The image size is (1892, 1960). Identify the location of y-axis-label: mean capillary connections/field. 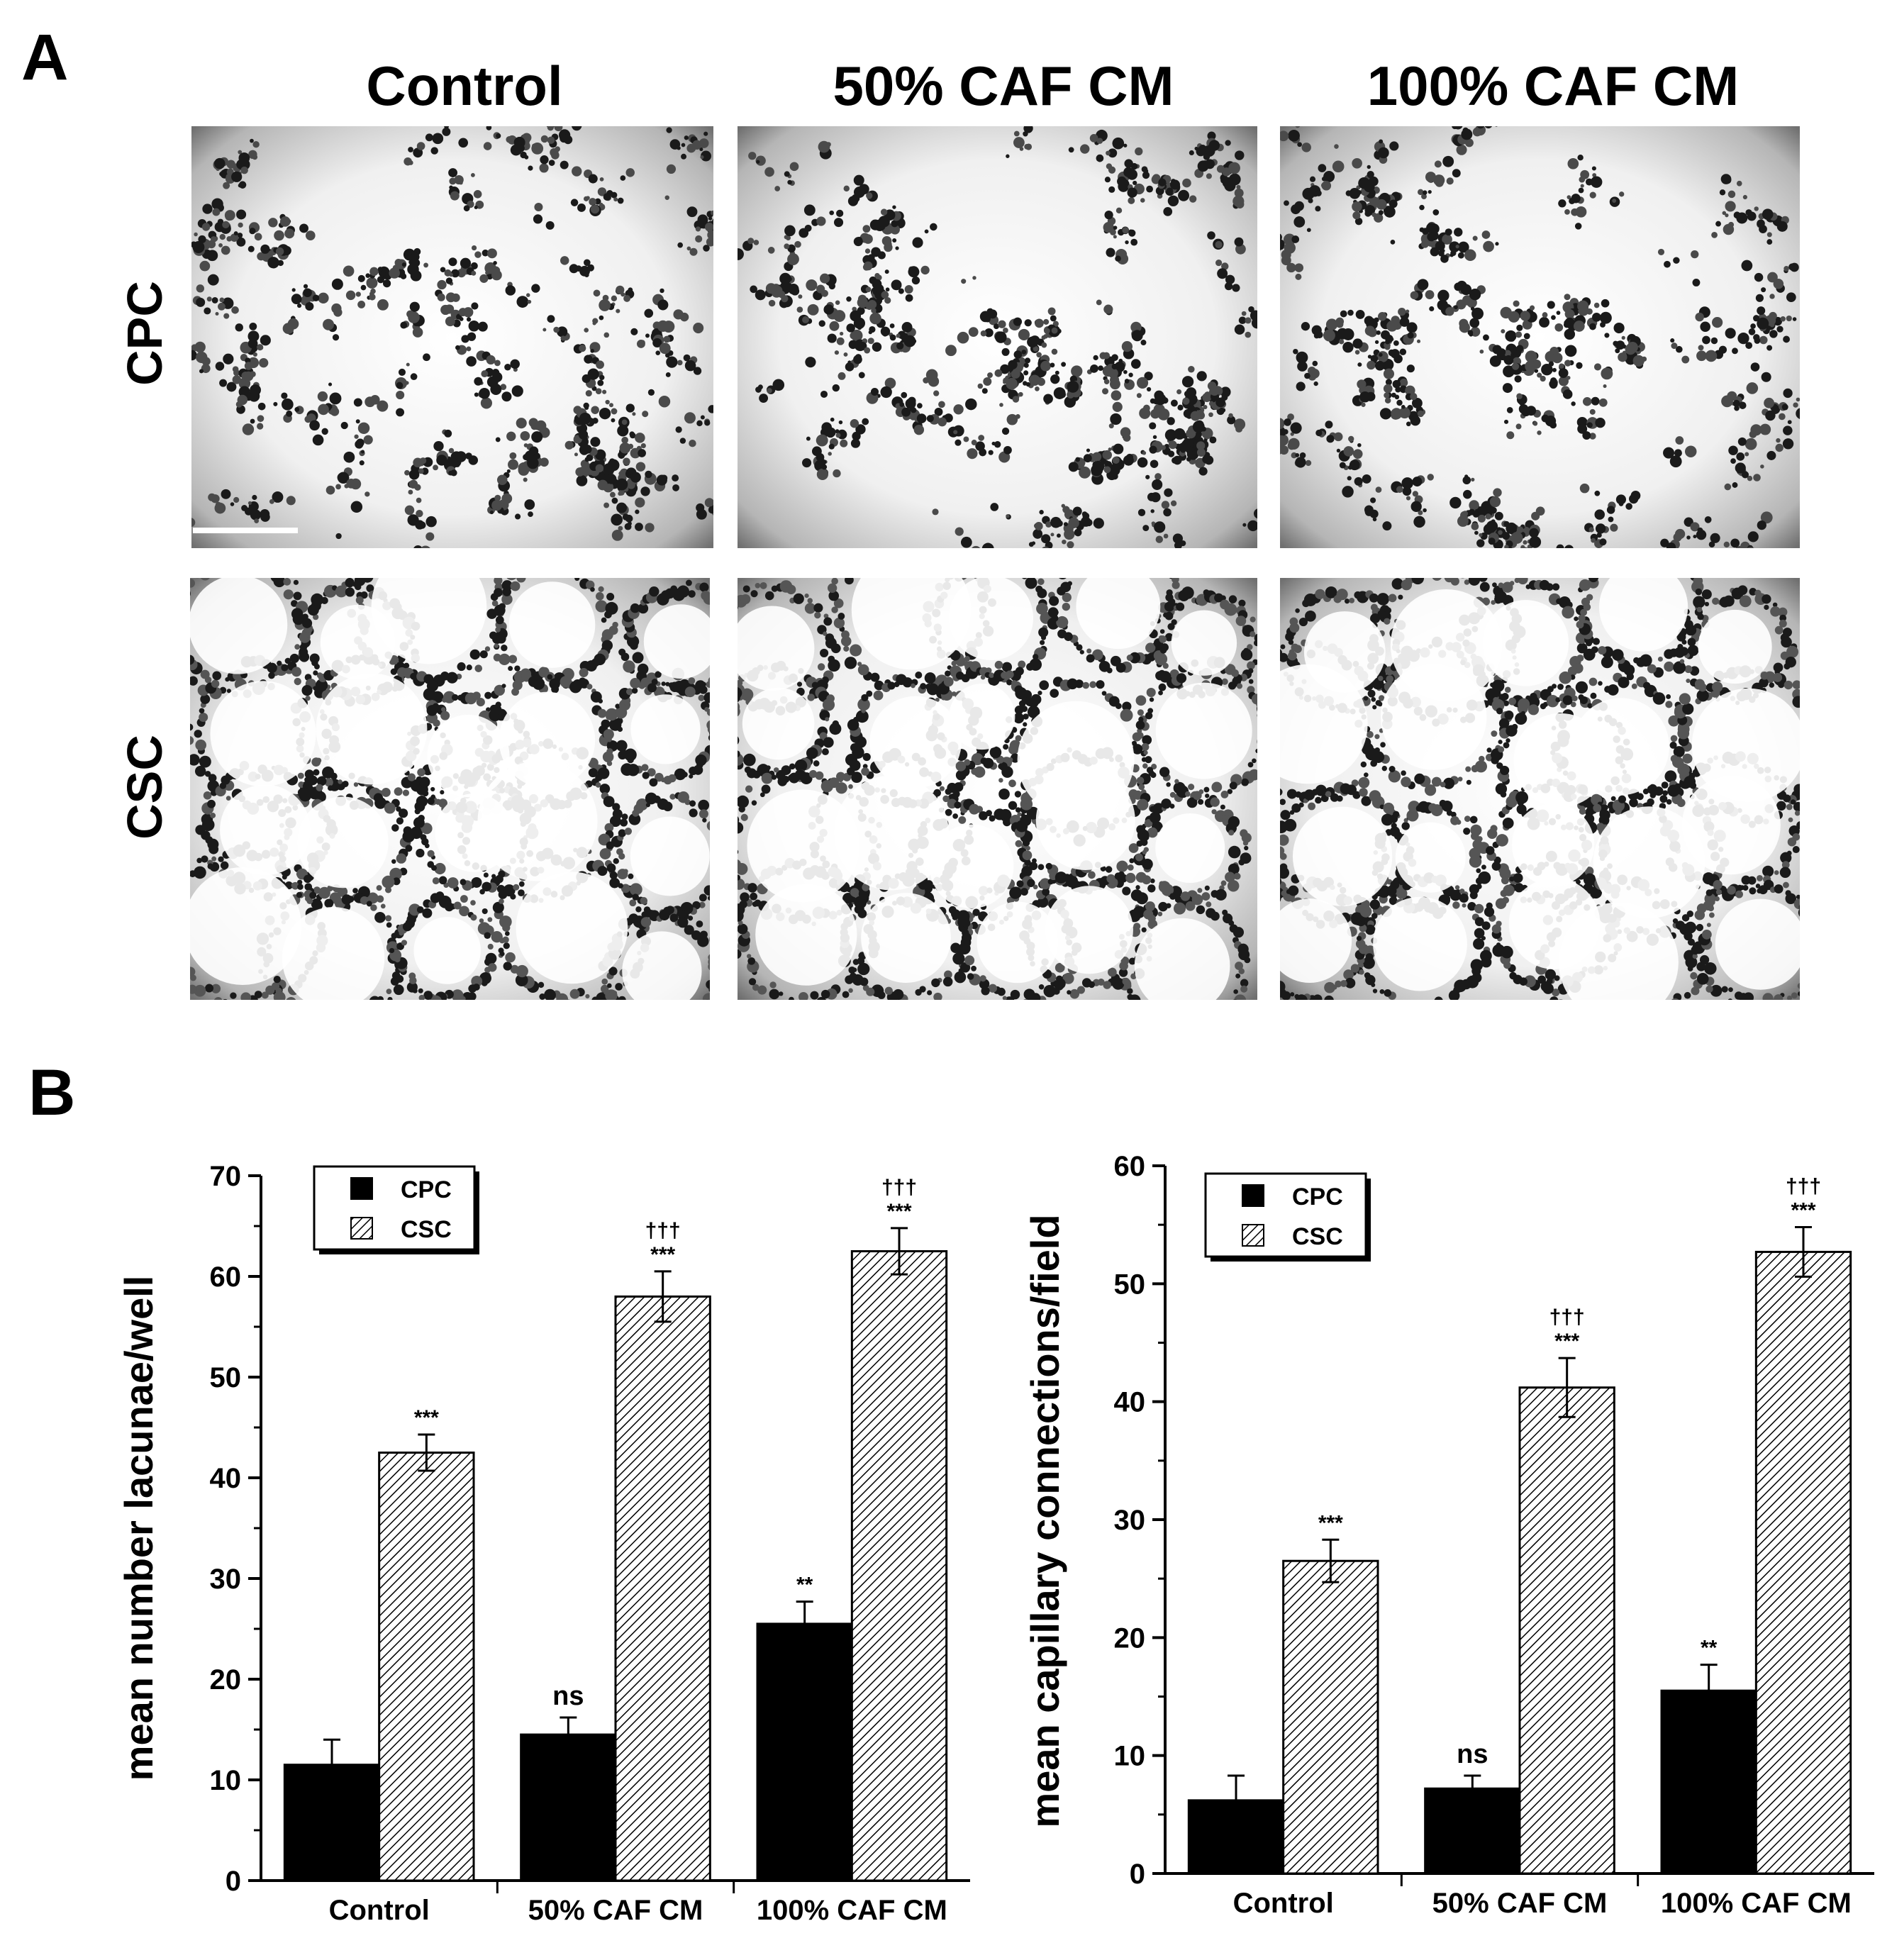
(1045, 1520).